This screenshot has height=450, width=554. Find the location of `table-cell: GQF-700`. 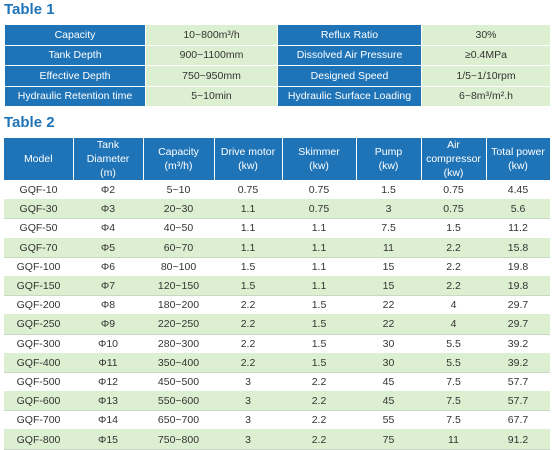

table-cell: GQF-700 is located at coordinates (38, 420).